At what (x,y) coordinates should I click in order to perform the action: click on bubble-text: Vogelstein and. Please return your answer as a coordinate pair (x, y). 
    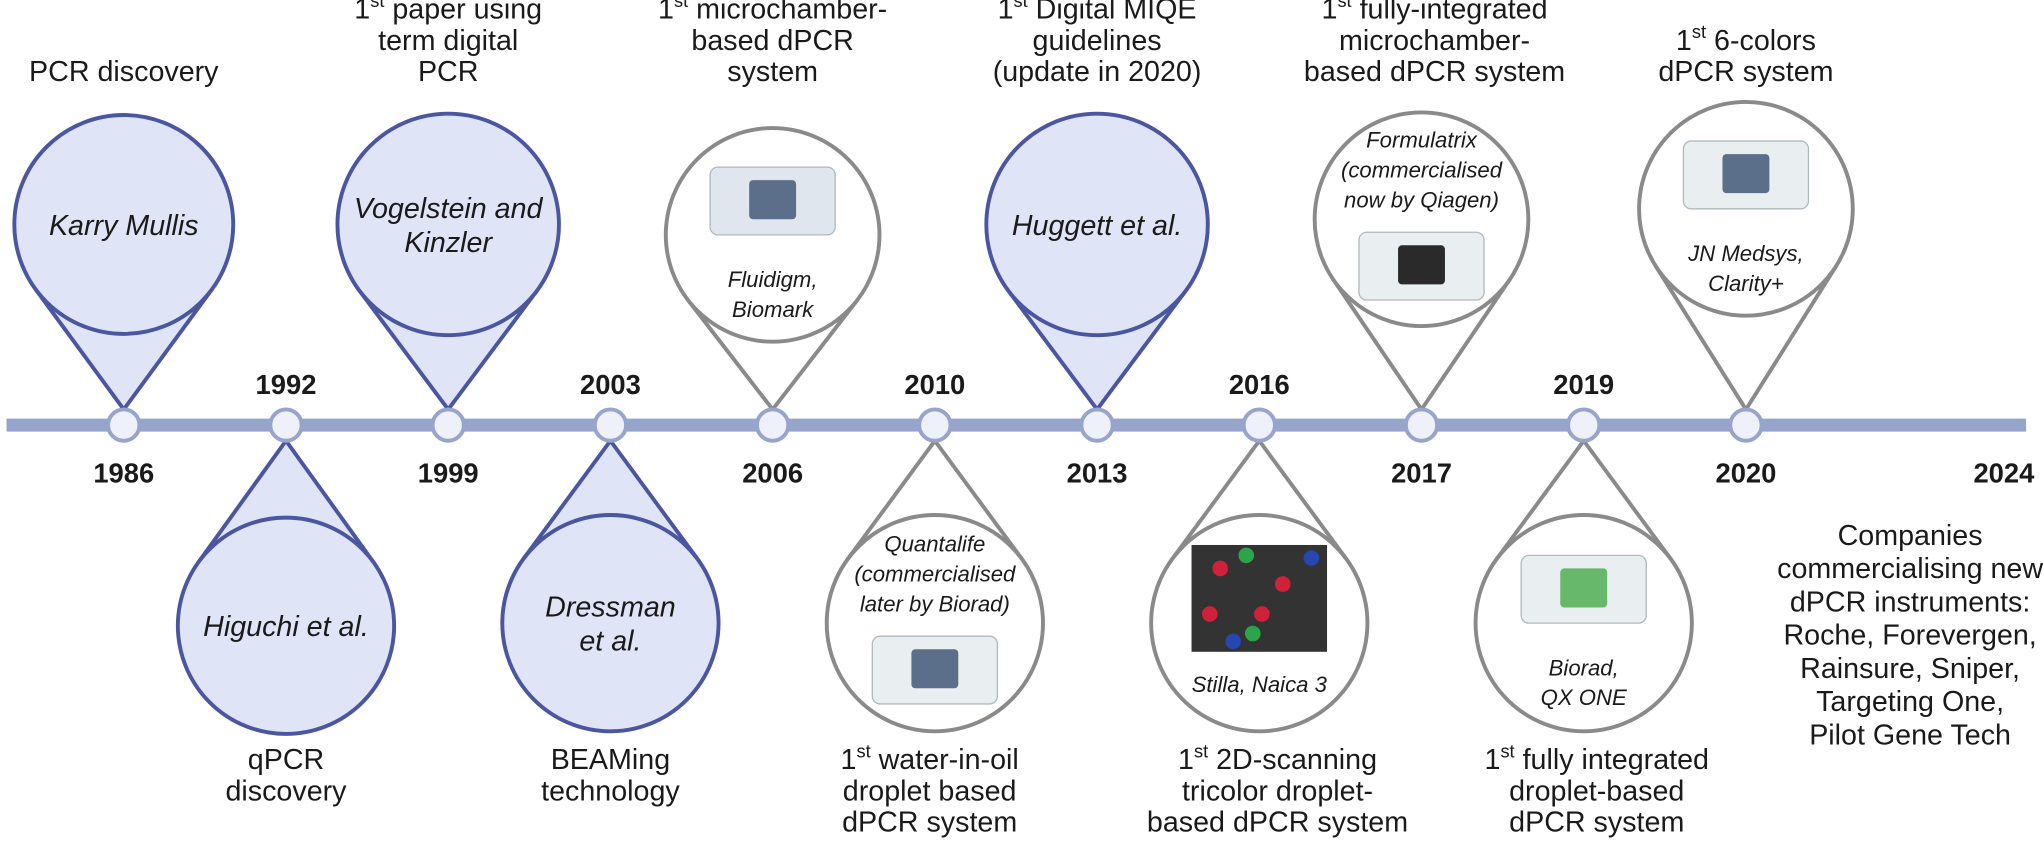
    Looking at the image, I should click on (449, 209).